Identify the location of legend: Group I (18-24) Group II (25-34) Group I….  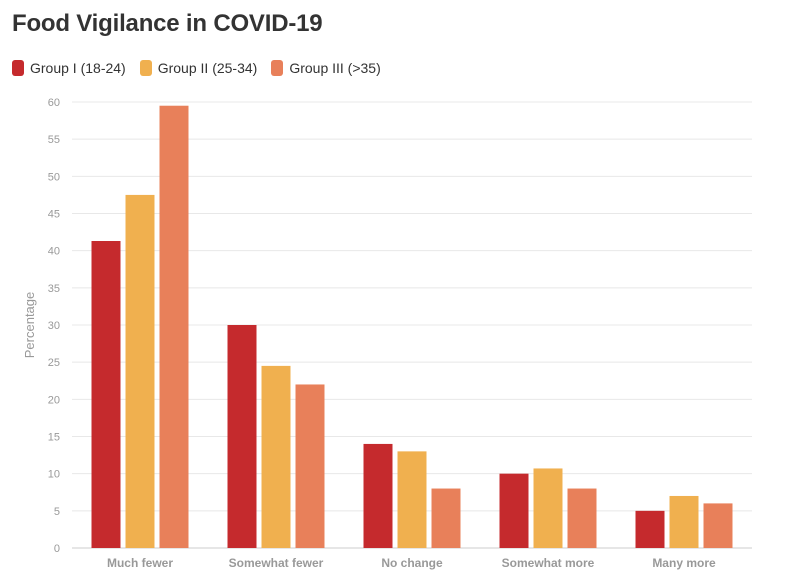
(196, 68).